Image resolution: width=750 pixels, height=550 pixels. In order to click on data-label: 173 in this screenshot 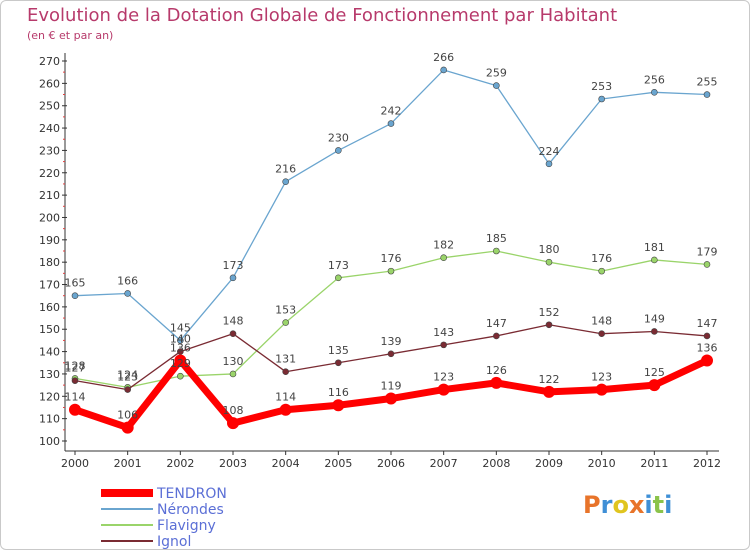, I will do `click(338, 265)`.